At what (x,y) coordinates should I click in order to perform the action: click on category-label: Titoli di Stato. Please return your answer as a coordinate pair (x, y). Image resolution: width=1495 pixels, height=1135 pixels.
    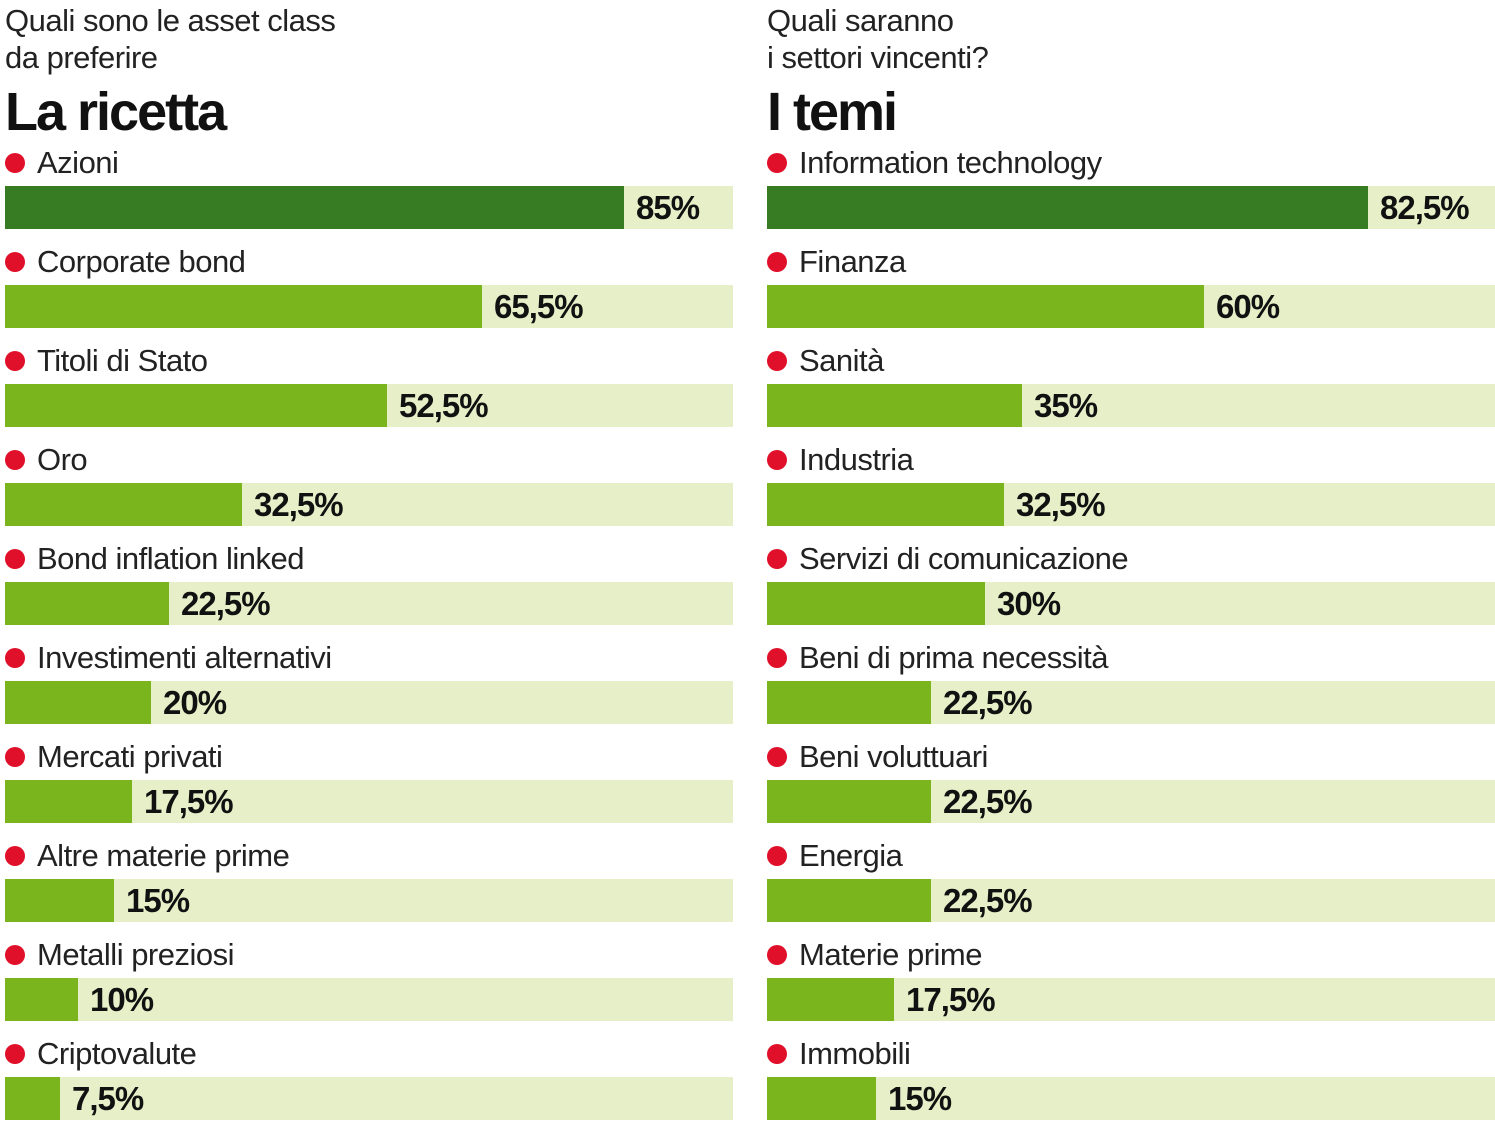
    Looking at the image, I should click on (122, 360).